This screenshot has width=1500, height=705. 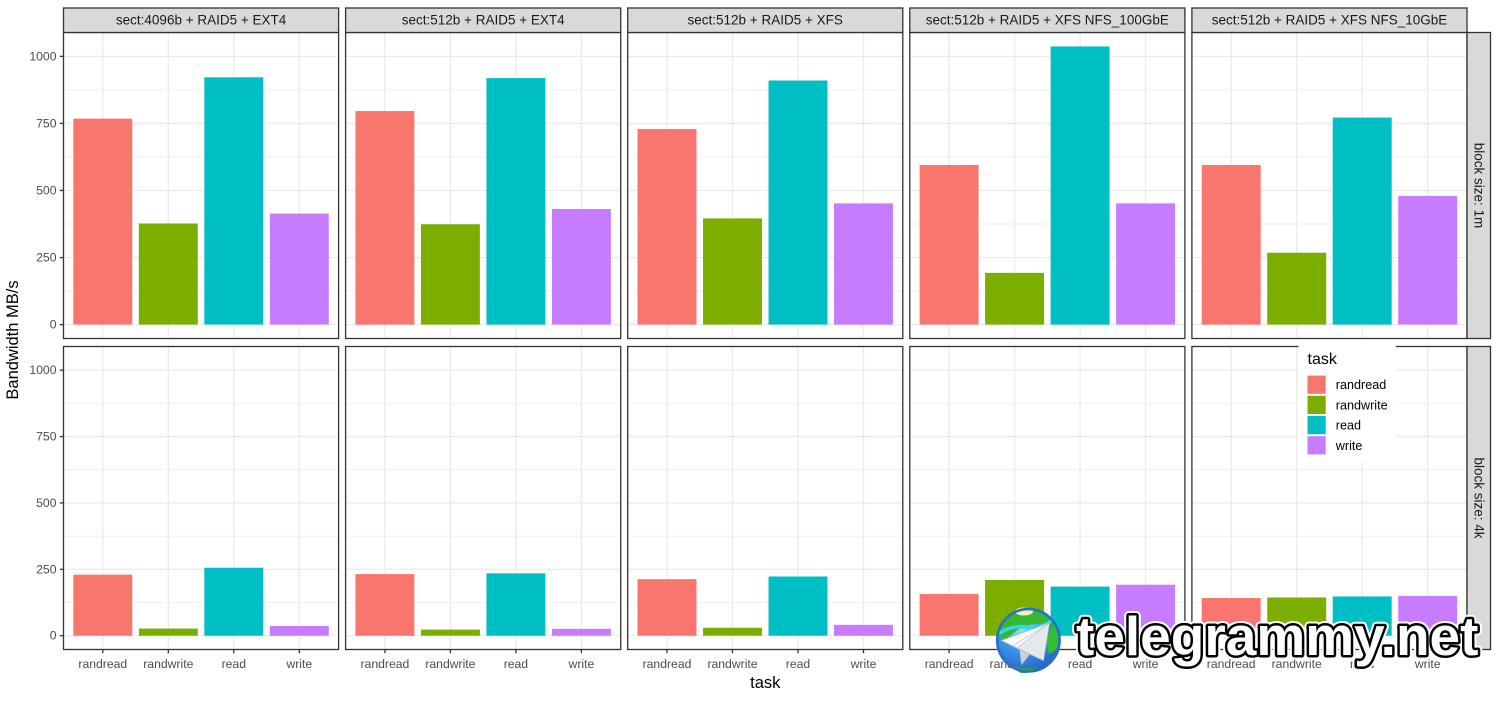 What do you see at coordinates (1478, 497) in the screenshot?
I see `svg-text: block size: 4k` at bounding box center [1478, 497].